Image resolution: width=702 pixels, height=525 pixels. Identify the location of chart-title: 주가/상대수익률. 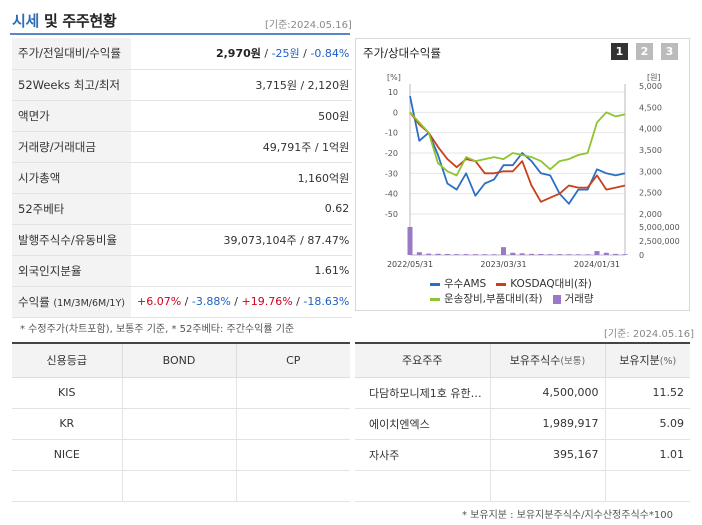
(402, 53).